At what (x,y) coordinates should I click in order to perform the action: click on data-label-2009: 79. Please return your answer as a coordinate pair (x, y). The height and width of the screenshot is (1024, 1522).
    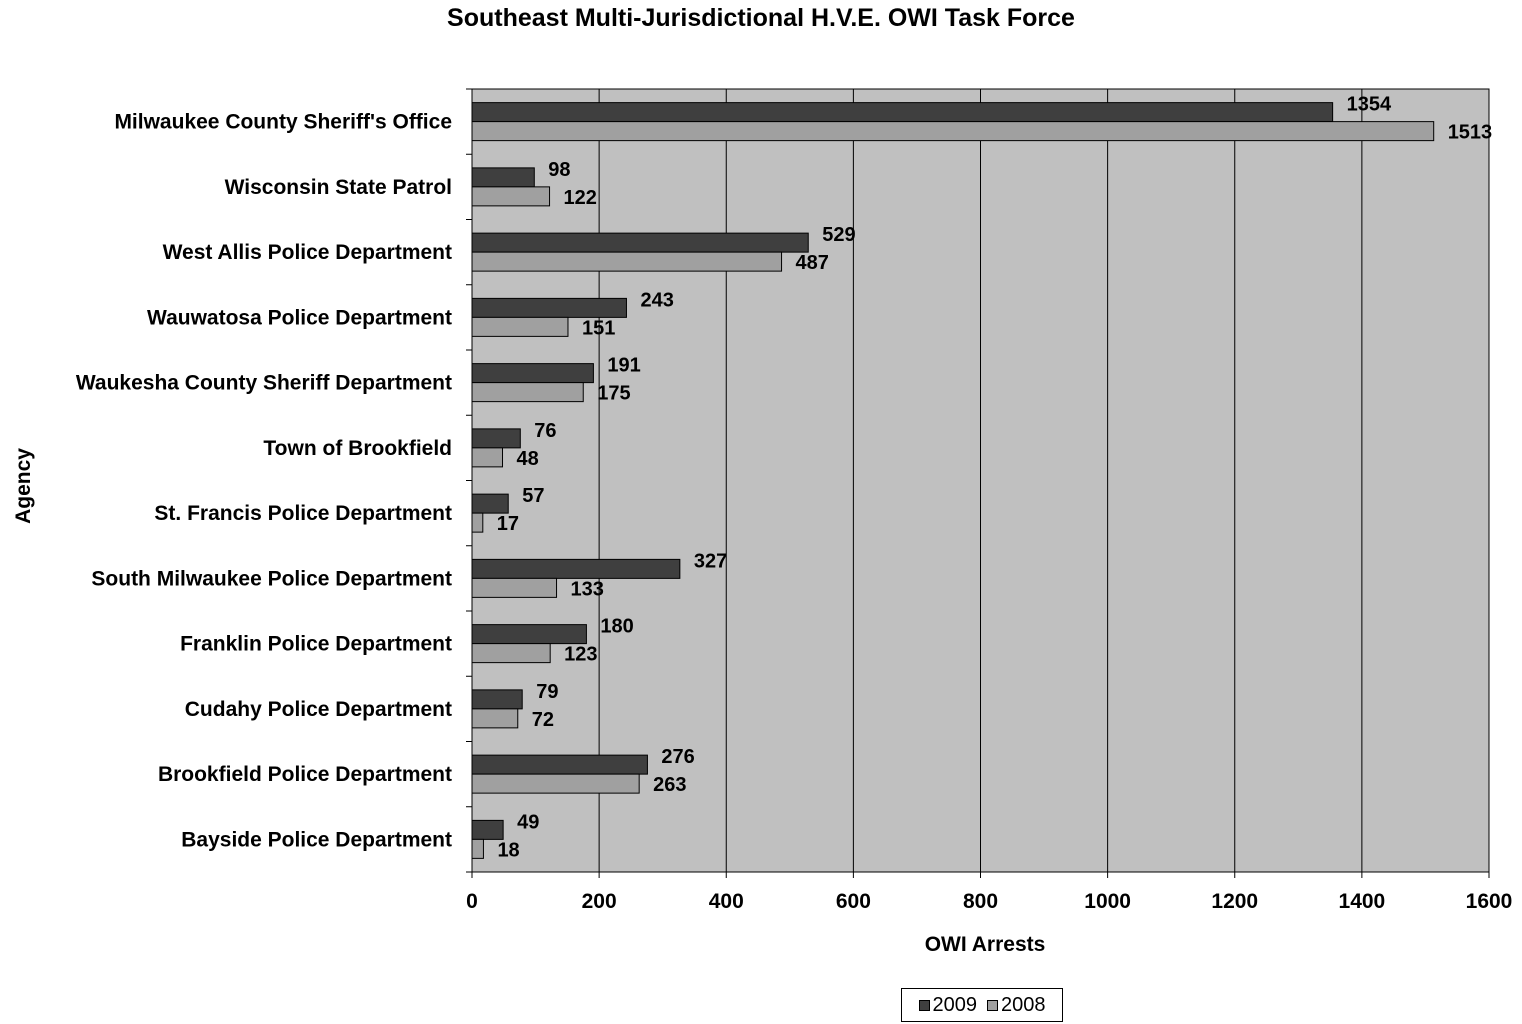
    Looking at the image, I should click on (547, 692).